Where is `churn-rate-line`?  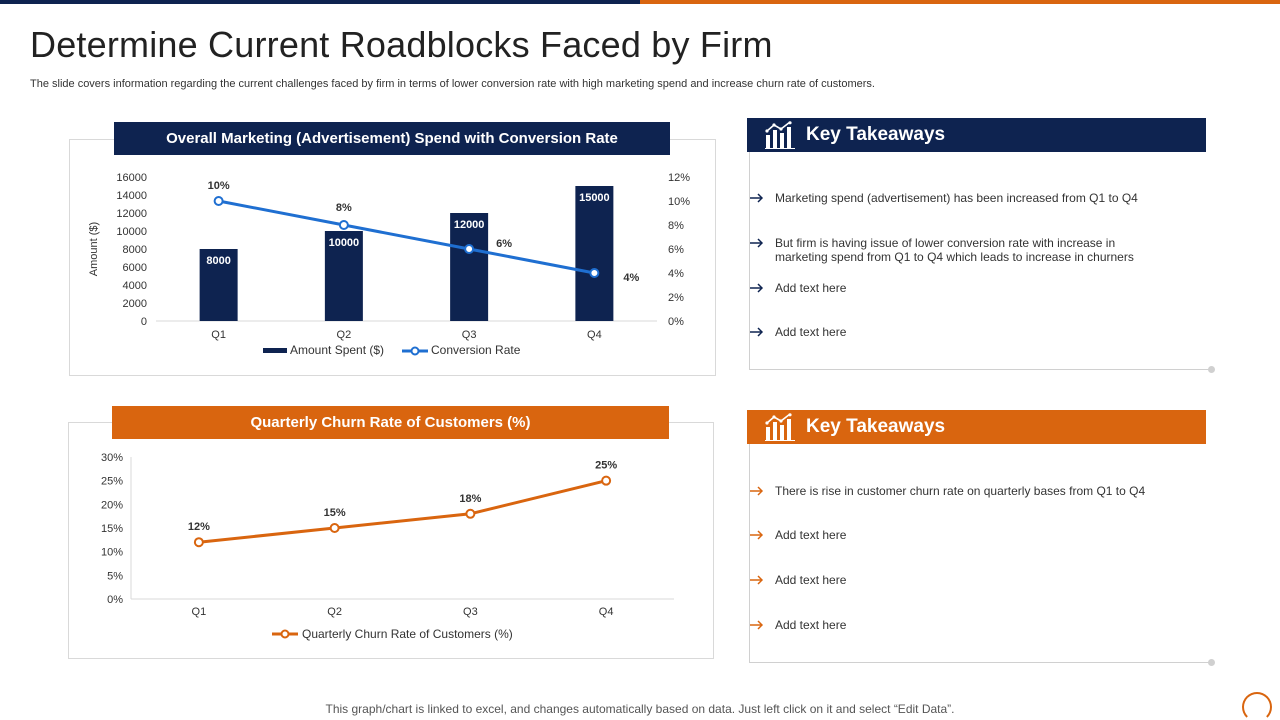 churn-rate-line is located at coordinates (402, 511).